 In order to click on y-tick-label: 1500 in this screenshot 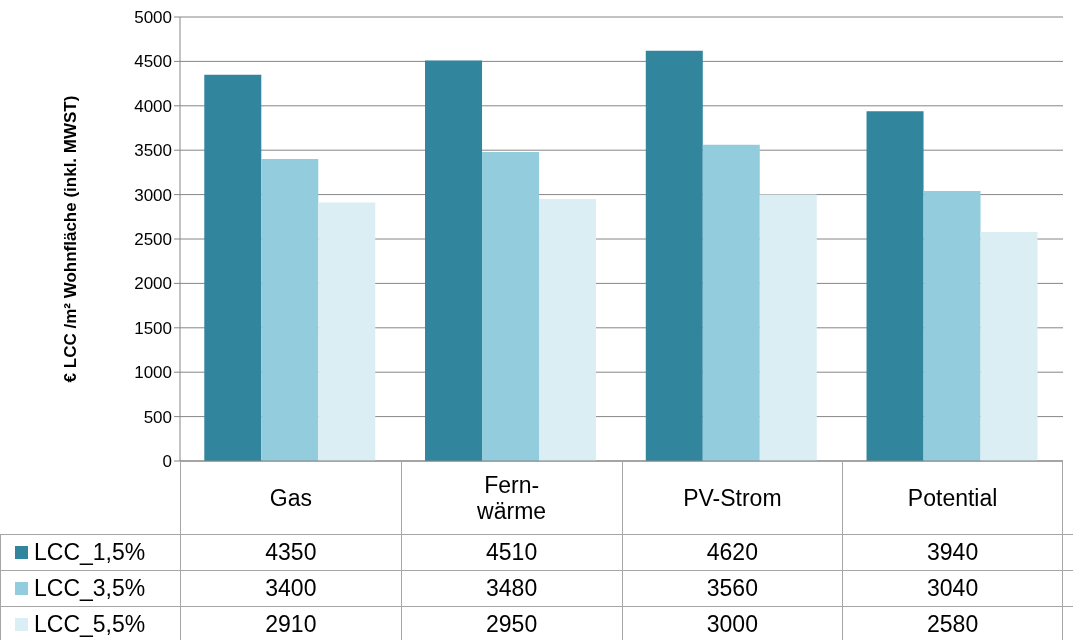, I will do `click(153, 328)`.